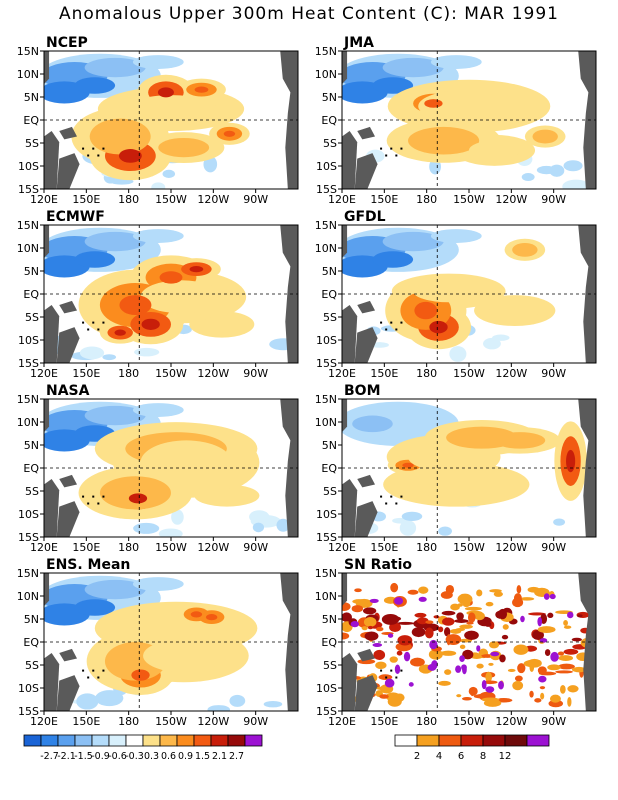  Describe the element at coordinates (553, 373) in the screenshot. I see `lon-tick-label: 90W` at that location.